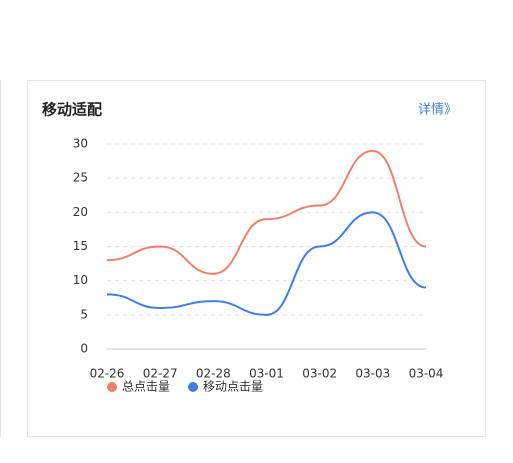 The image size is (513, 463). Describe the element at coordinates (437, 110) in the screenshot. I see `details-link: 详情》` at that location.